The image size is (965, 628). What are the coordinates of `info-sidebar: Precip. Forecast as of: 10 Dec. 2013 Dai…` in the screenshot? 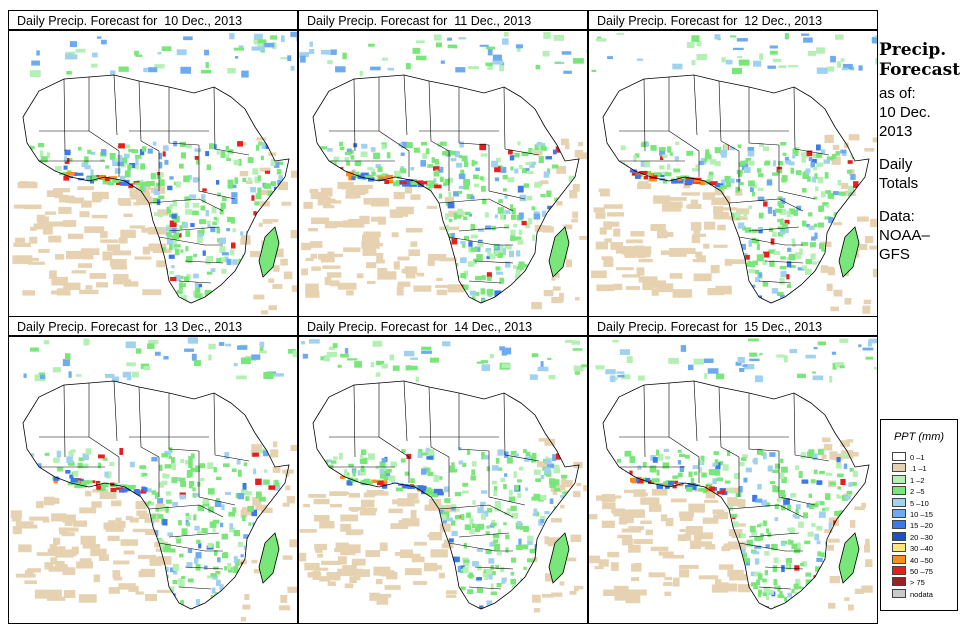 It's located at (921, 152).